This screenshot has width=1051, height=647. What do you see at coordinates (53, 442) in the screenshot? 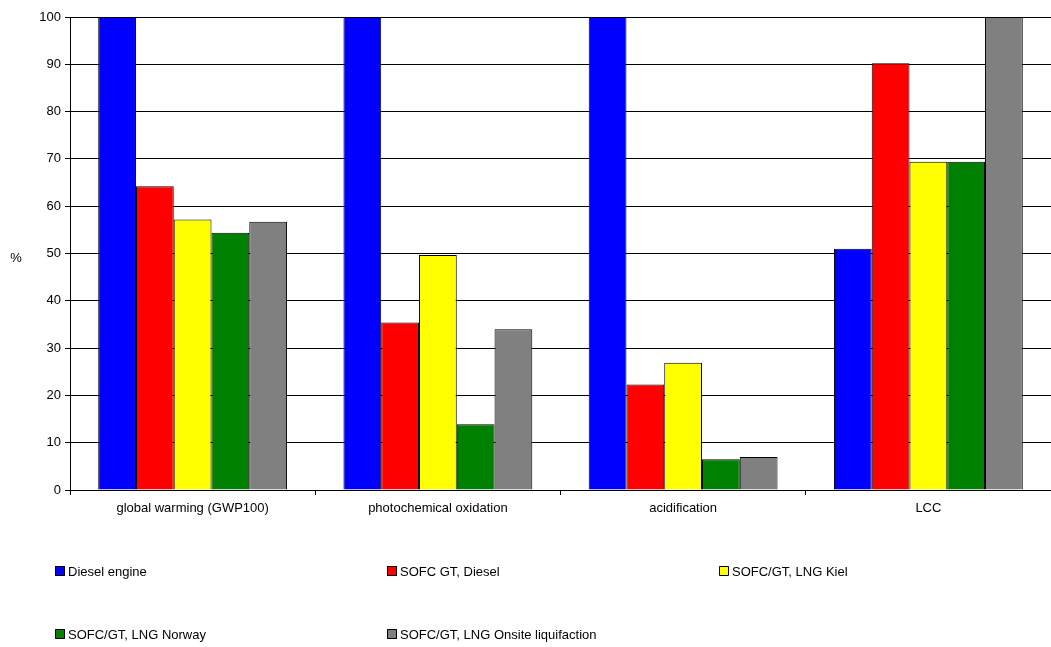
I see `y-tick-label: 10` at bounding box center [53, 442].